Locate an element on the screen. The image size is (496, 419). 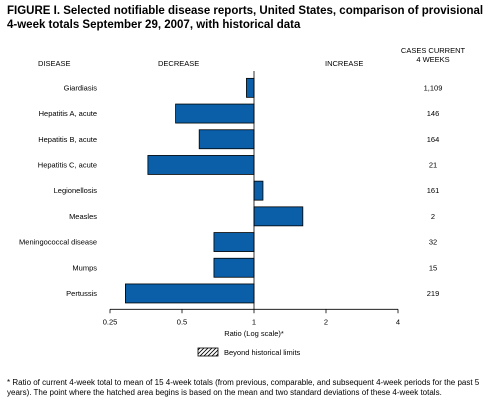
cases-label: 146 is located at coordinates (433, 113).